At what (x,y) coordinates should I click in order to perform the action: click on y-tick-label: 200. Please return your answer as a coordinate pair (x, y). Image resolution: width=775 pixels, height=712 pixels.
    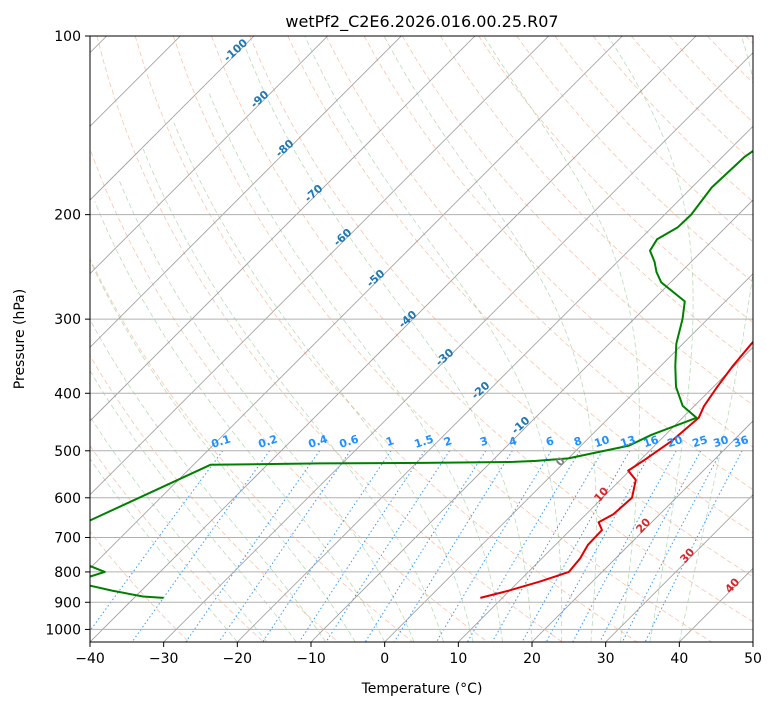
    Looking at the image, I should click on (67, 216).